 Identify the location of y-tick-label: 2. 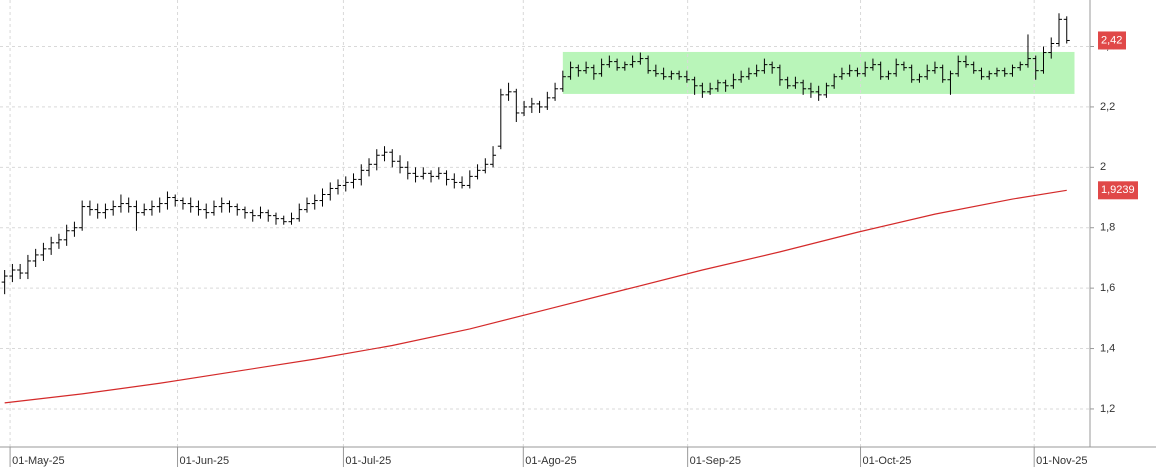
(1103, 167).